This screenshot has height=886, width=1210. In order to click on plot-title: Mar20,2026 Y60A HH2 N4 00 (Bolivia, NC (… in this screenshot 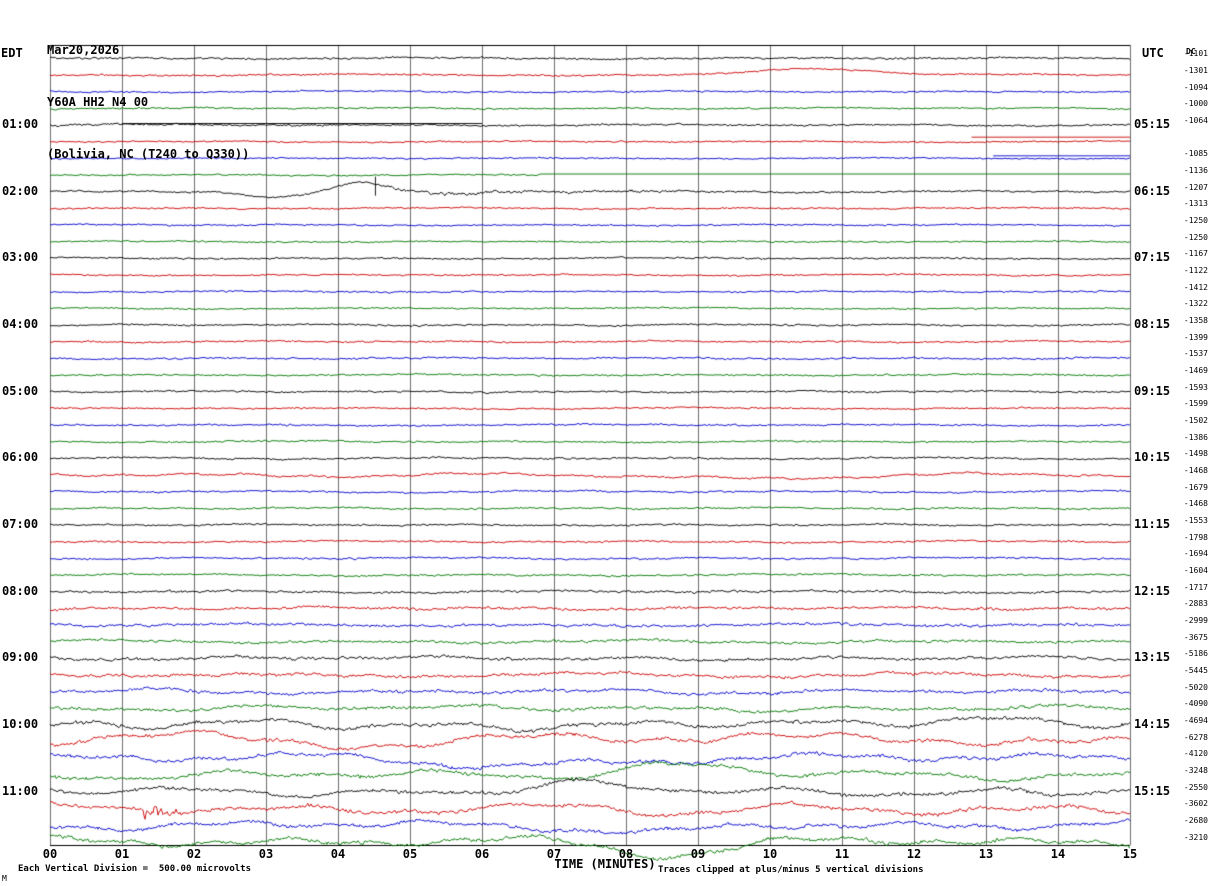, I will do `click(148, 102)`.